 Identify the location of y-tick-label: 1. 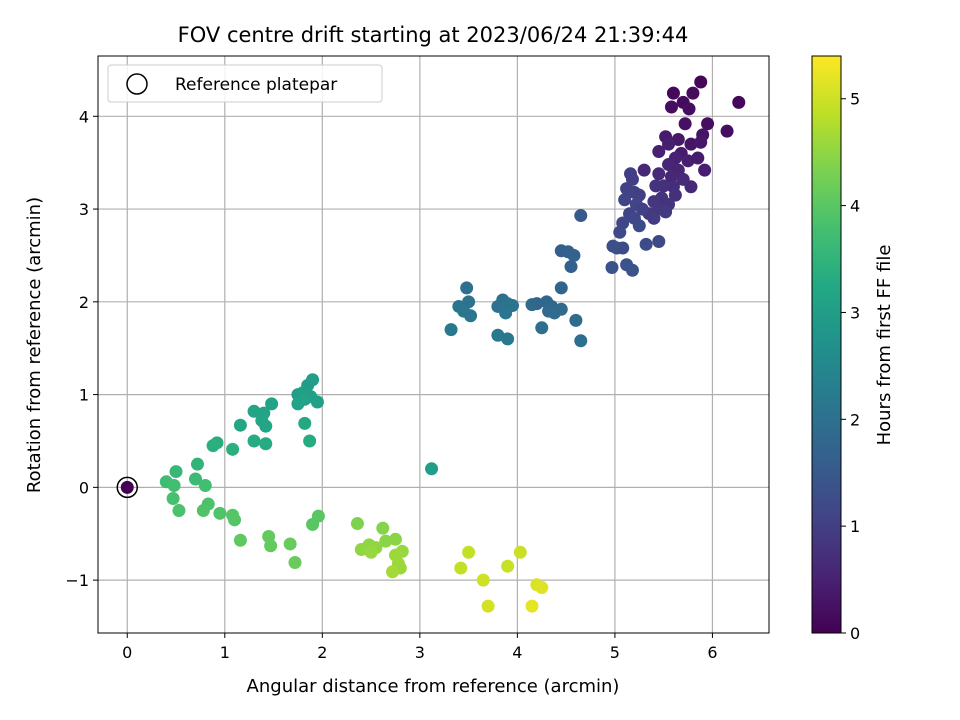
(84, 395).